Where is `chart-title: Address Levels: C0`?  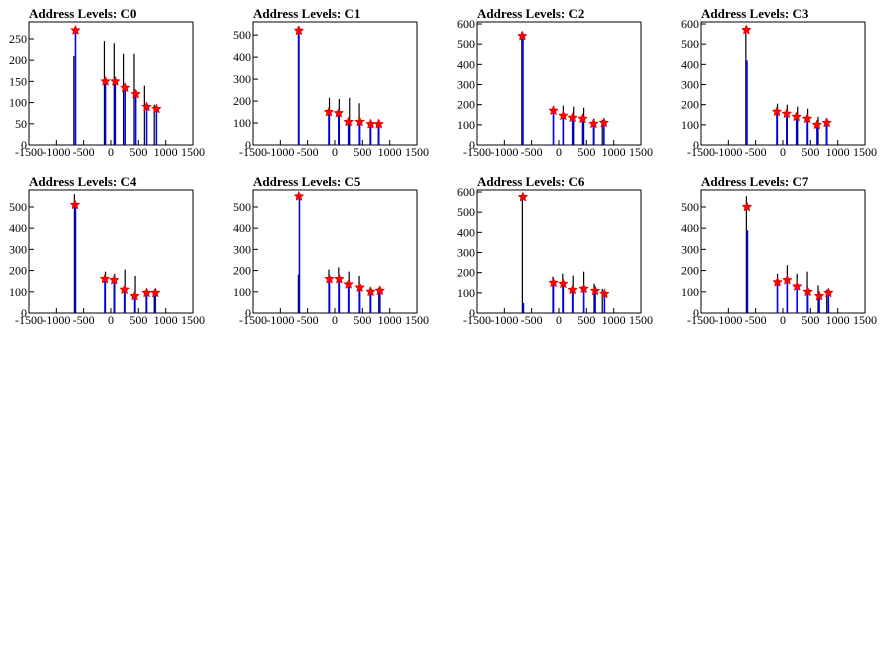 chart-title: Address Levels: C0 is located at coordinates (82, 13).